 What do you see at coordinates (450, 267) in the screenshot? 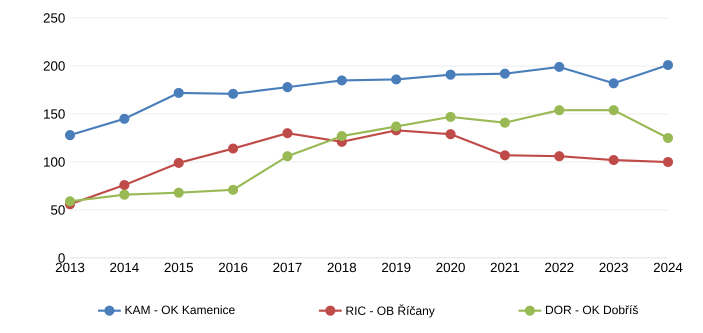
I see `x-tick-label: 2020` at bounding box center [450, 267].